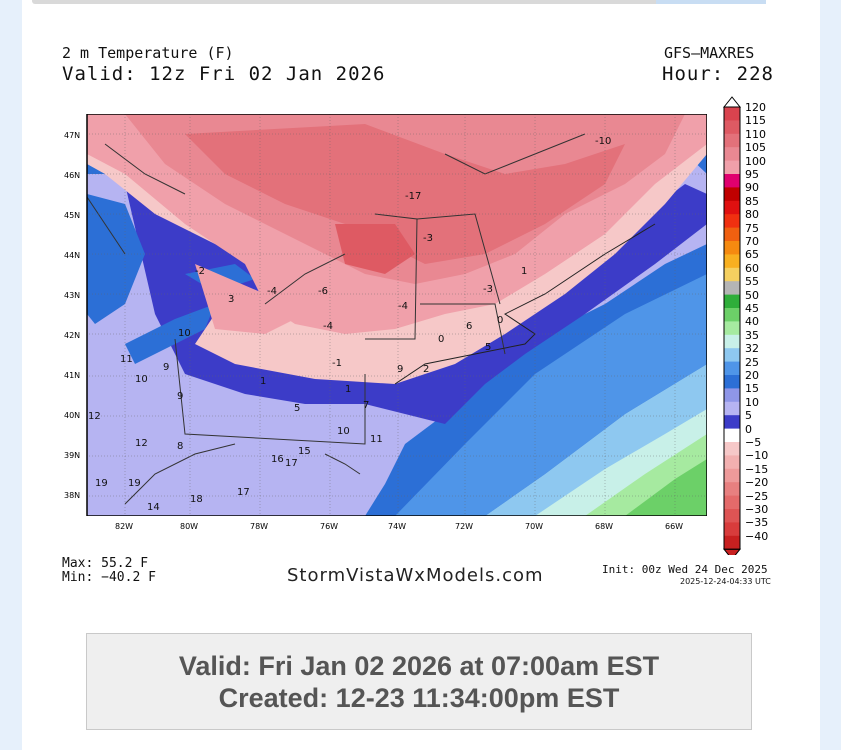 This screenshot has height=750, width=841. I want to click on lat-label: 47N, so click(72, 135).